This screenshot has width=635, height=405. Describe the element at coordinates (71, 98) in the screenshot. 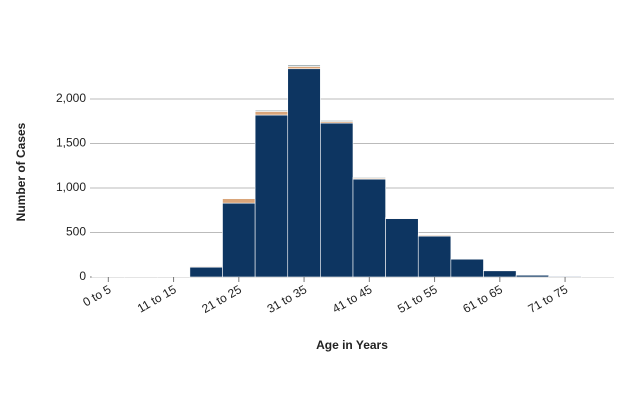

I see `y-tick-label: 2,000` at that location.